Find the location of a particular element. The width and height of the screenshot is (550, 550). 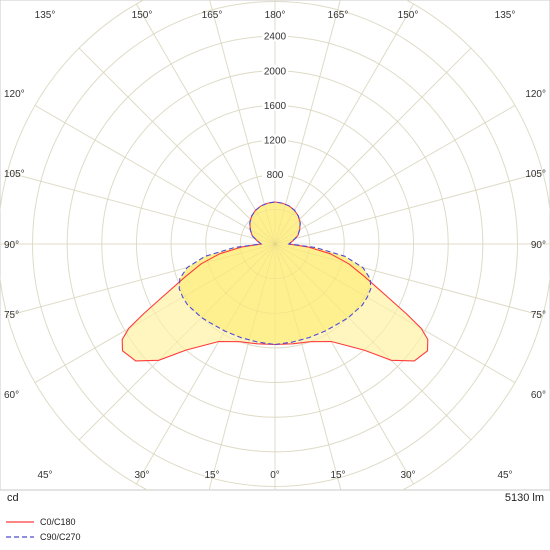

angle-label-right: 75° is located at coordinates (538, 315).